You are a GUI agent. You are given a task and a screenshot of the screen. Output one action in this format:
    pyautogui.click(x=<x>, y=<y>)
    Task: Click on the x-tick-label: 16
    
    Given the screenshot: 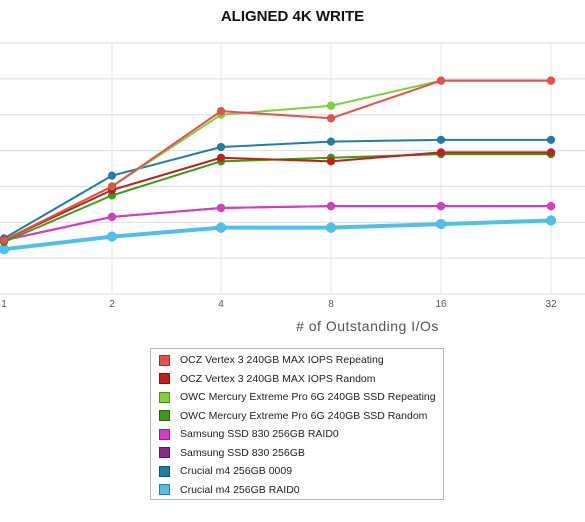 What is the action you would take?
    pyautogui.click(x=441, y=304)
    